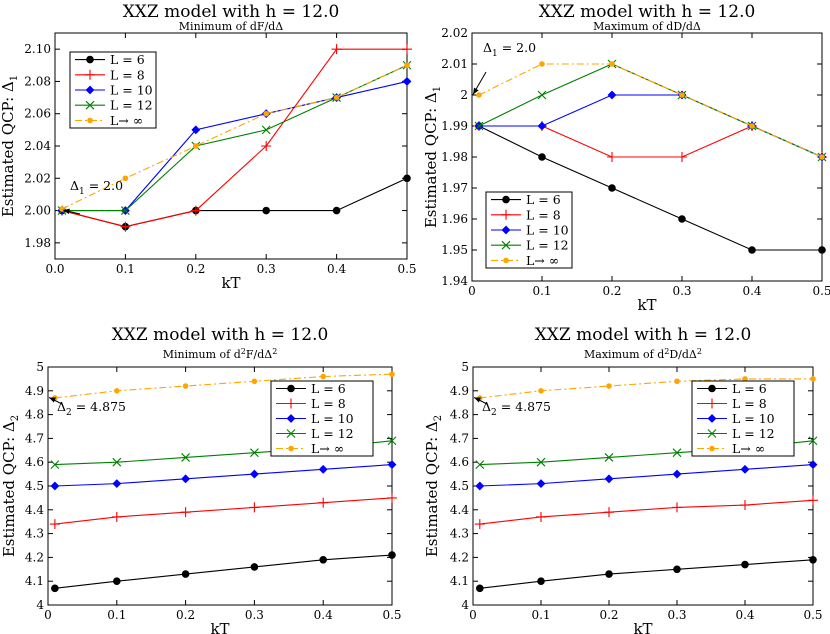 This screenshot has width=830, height=634. What do you see at coordinates (647, 12) in the screenshot?
I see `chart-title: XXZ model with h = 12.0` at bounding box center [647, 12].